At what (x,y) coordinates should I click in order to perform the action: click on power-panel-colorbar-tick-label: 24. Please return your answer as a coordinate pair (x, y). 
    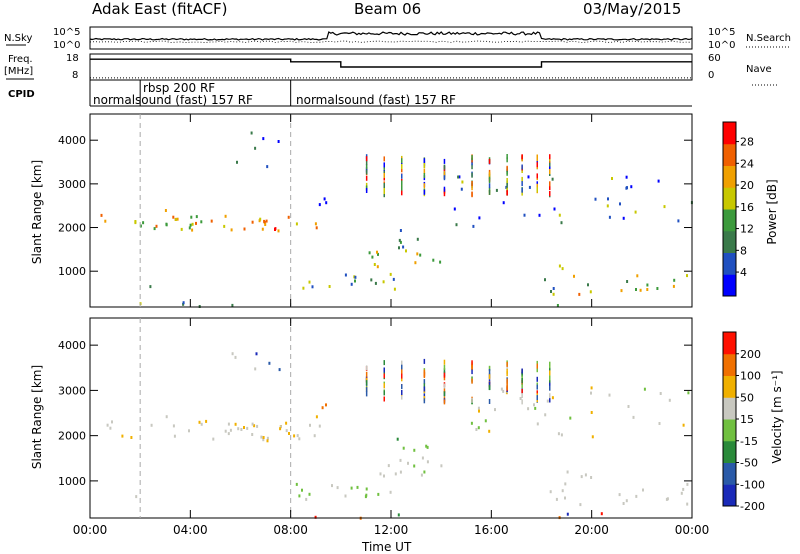
    Looking at the image, I should click on (747, 163).